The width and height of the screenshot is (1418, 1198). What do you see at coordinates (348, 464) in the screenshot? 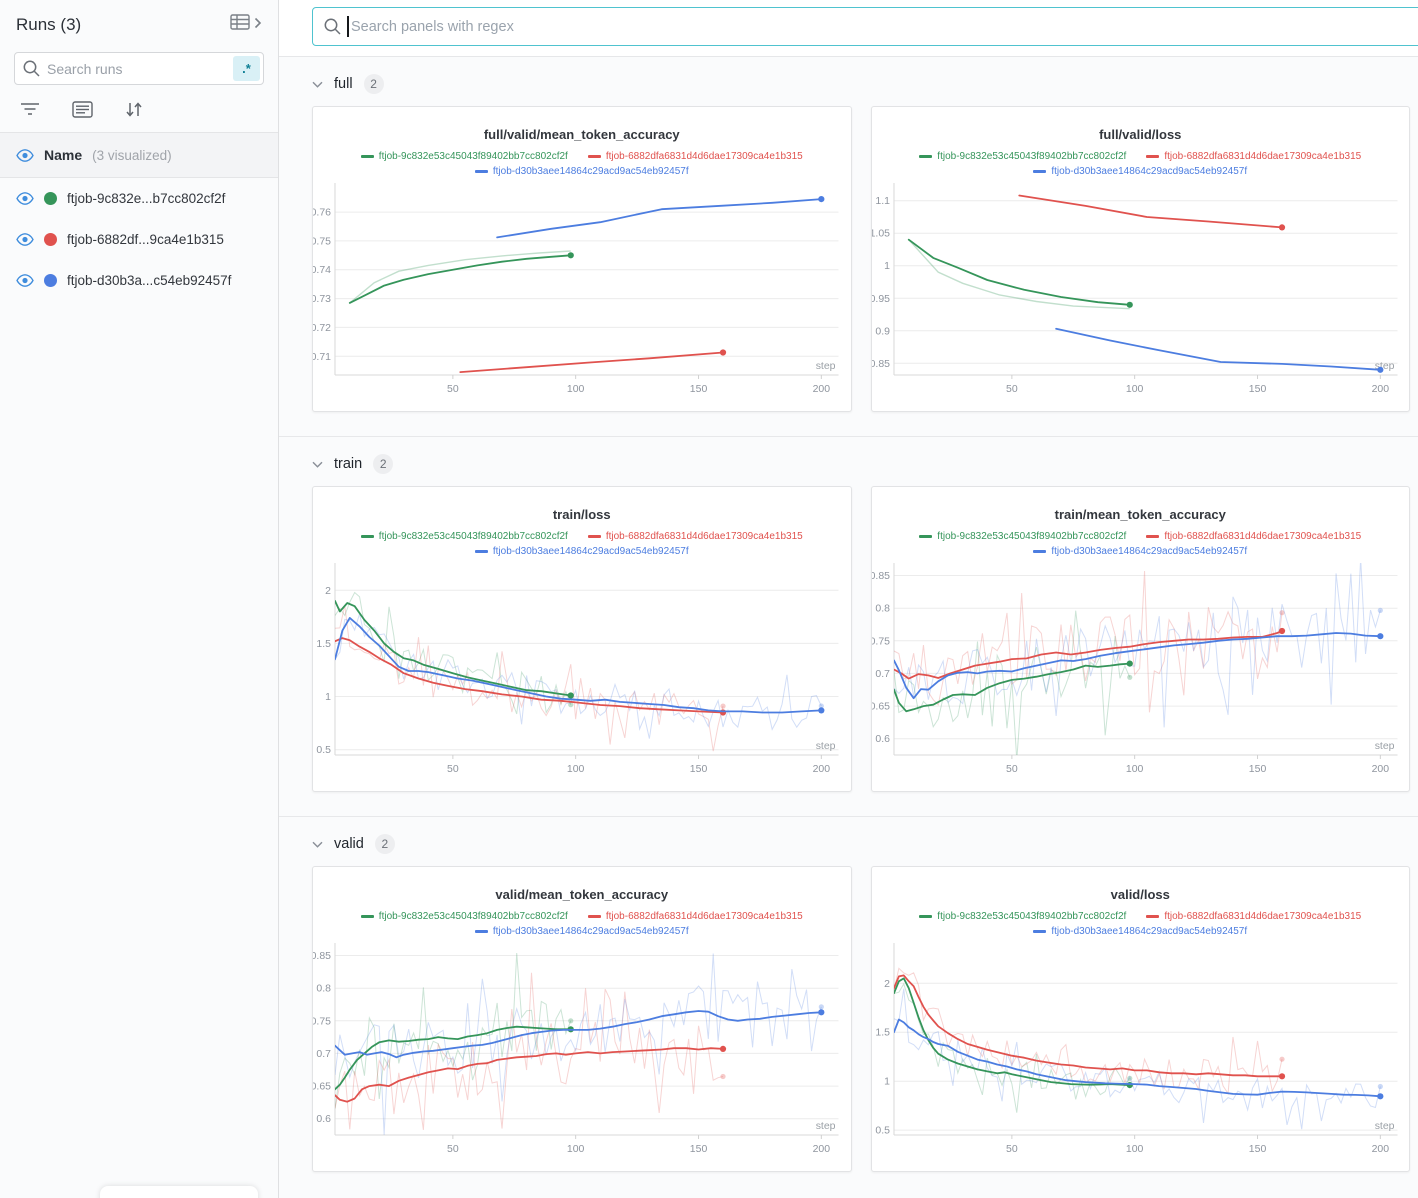
I see `section-label: train` at bounding box center [348, 464].